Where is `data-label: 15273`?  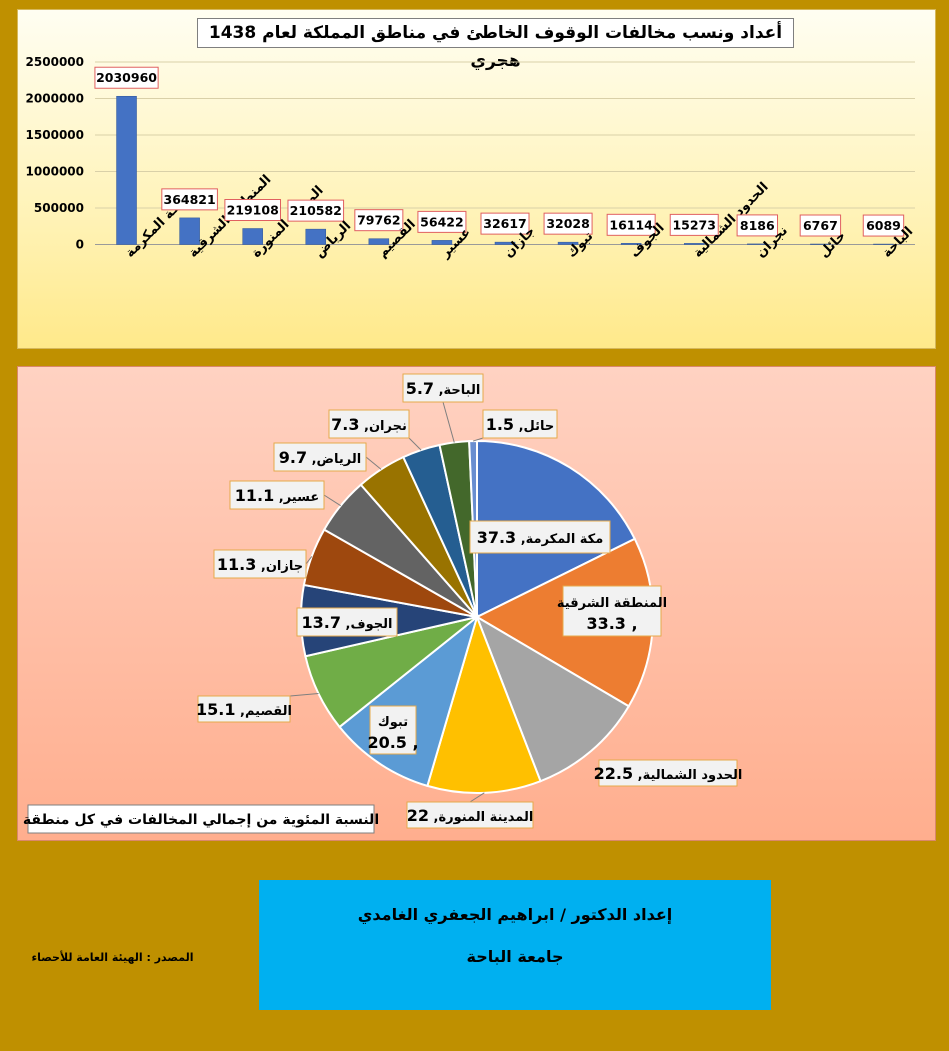
data-label: 15273 is located at coordinates (694, 224).